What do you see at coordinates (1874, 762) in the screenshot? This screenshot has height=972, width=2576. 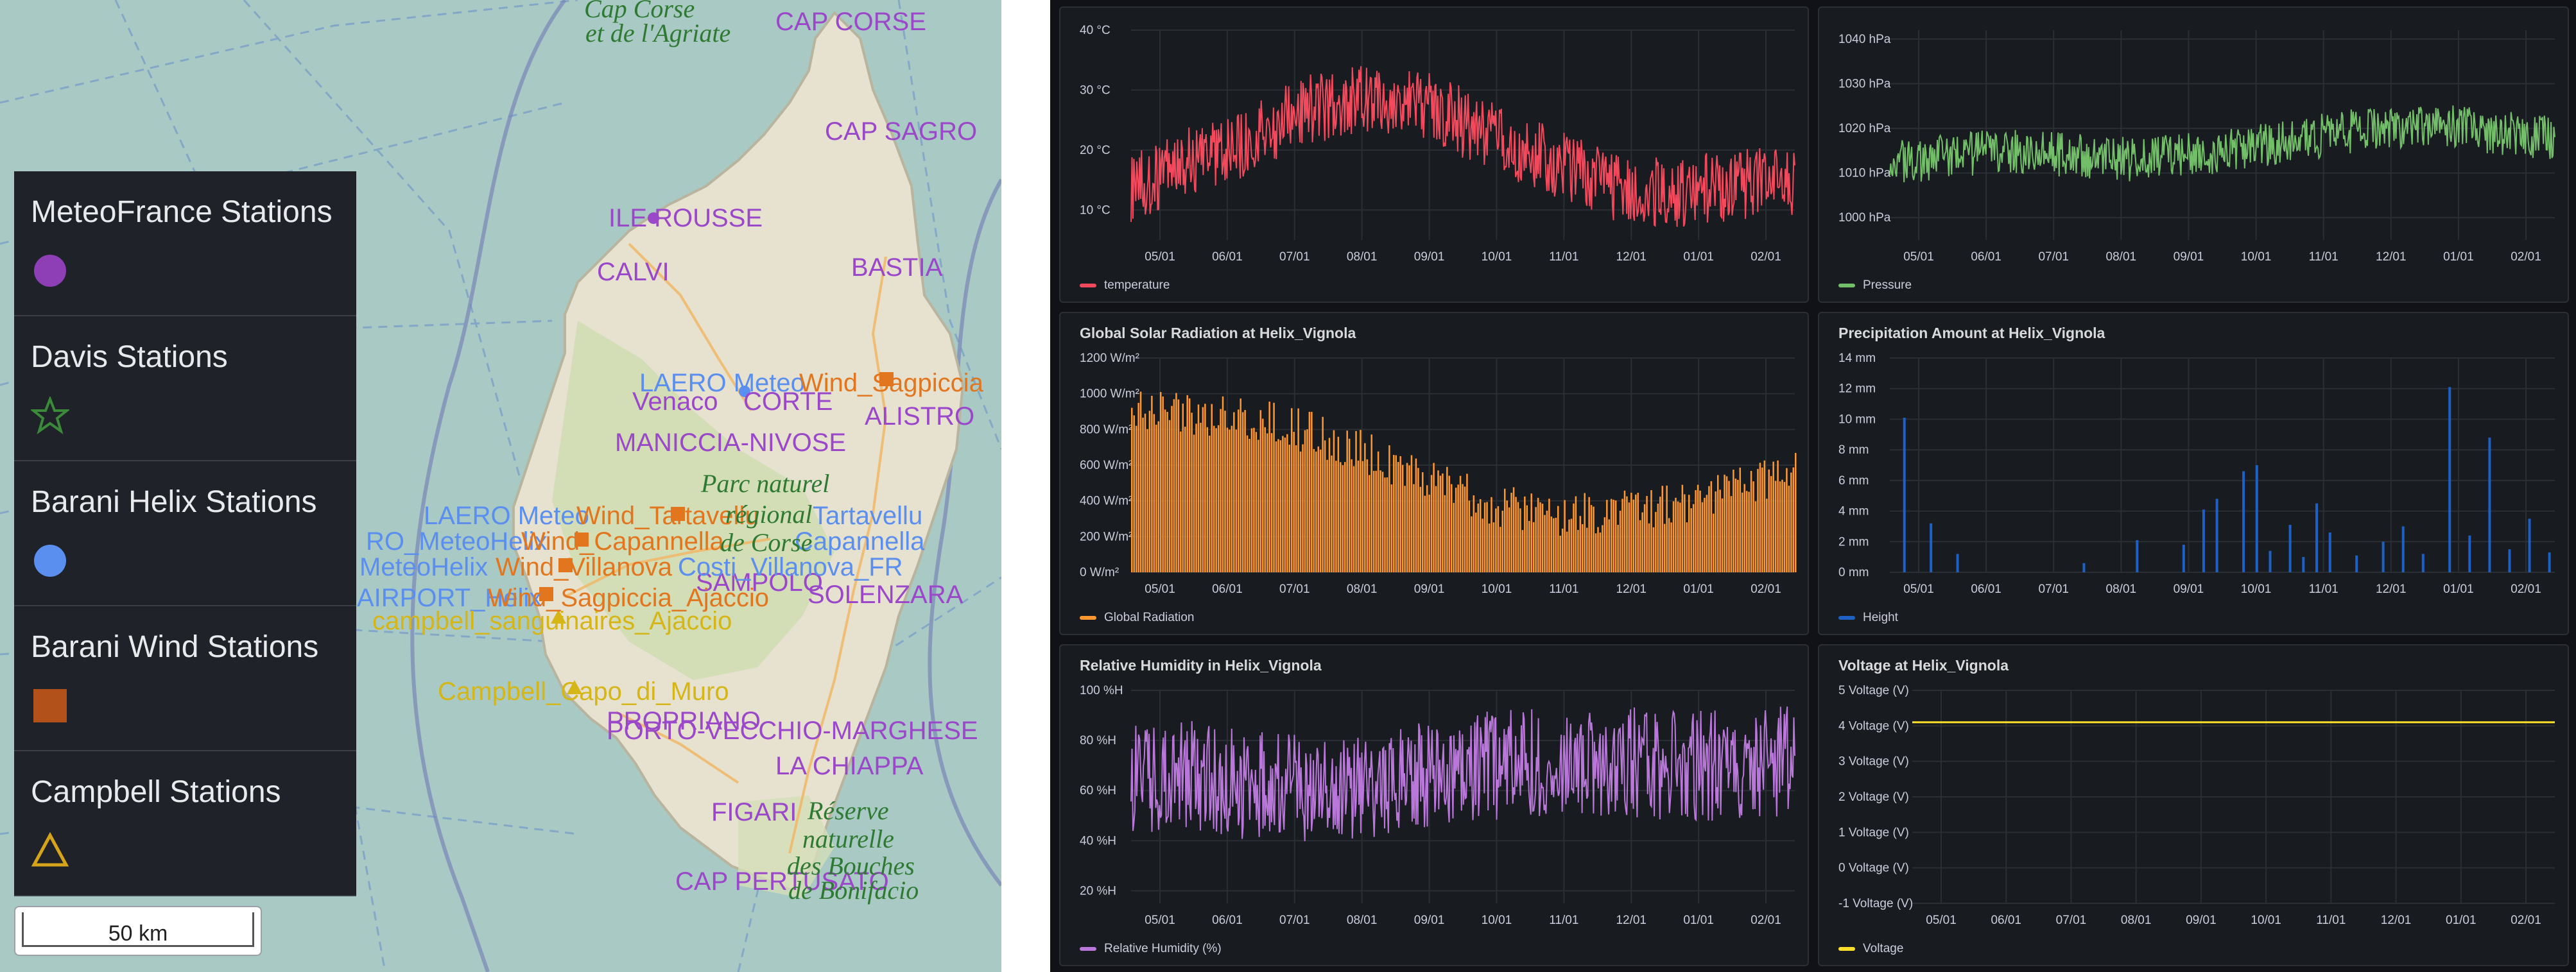 I see `y-tick-label: 3 Voltage (V)` at bounding box center [1874, 762].